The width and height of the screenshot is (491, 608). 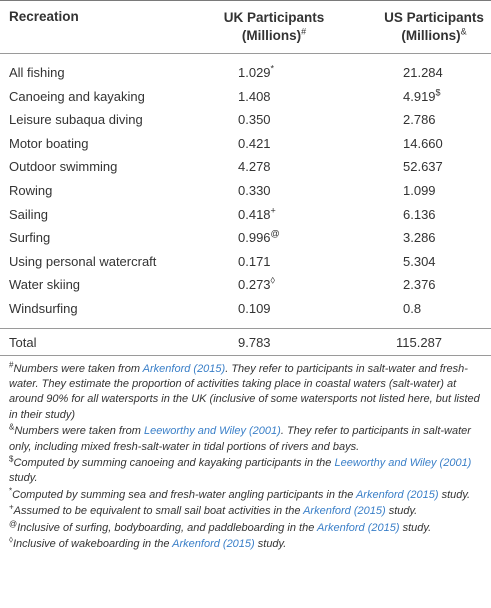 I want to click on footnote-text: Inclusive of wakeboarding in the, so click(x=92, y=544).